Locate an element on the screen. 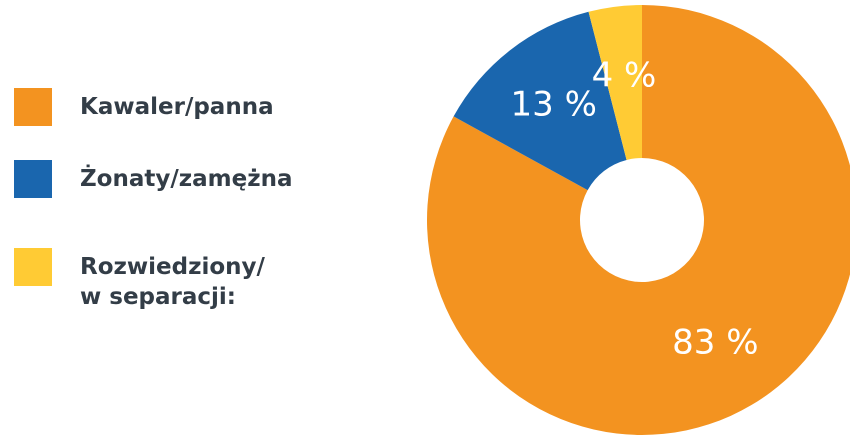  legend-label: Kawaler/panna is located at coordinates (177, 107).